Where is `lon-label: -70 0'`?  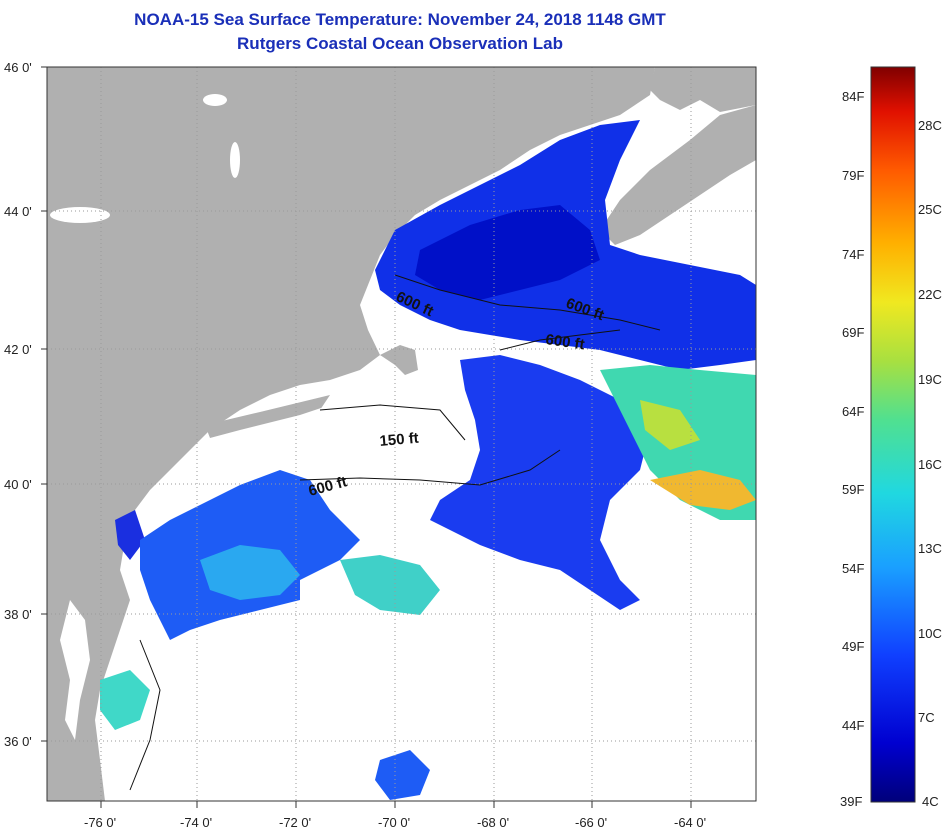 lon-label: -70 0' is located at coordinates (394, 822).